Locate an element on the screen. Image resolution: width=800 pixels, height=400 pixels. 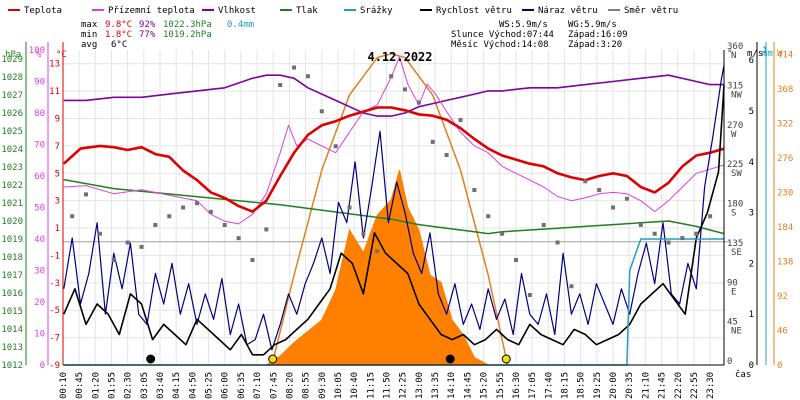
x-tick-label-30: 17:40 is located at coordinates (549, 385).